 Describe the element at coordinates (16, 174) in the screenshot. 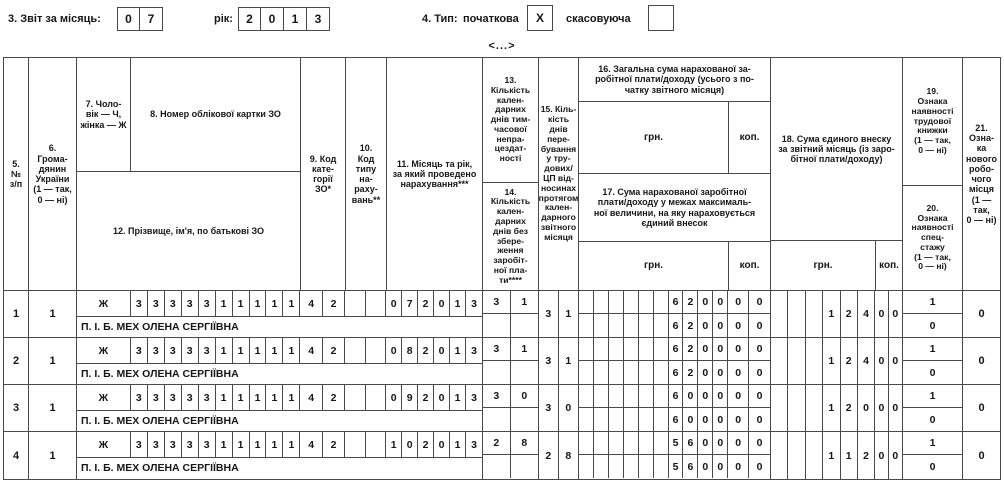

I see `col-5-header: 5. № з/п` at that location.